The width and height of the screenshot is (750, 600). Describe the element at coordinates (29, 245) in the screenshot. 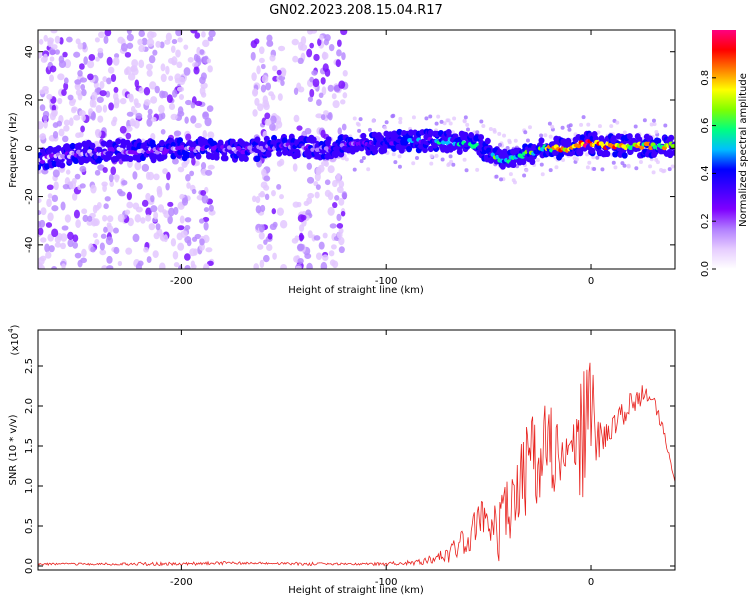

I see `spectrogram-y-tick-label: -40` at that location.